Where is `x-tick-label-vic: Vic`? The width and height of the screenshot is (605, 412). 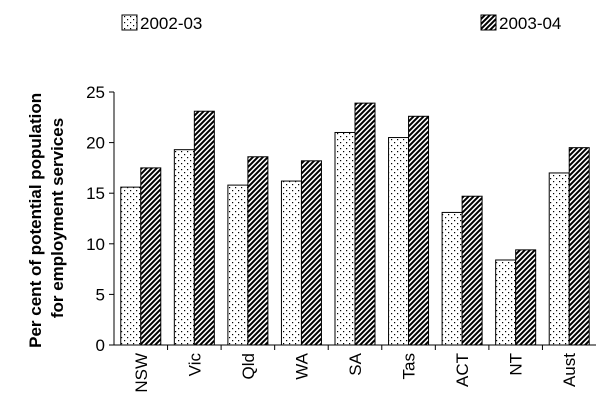
x-tick-label-vic: Vic is located at coordinates (194, 365).